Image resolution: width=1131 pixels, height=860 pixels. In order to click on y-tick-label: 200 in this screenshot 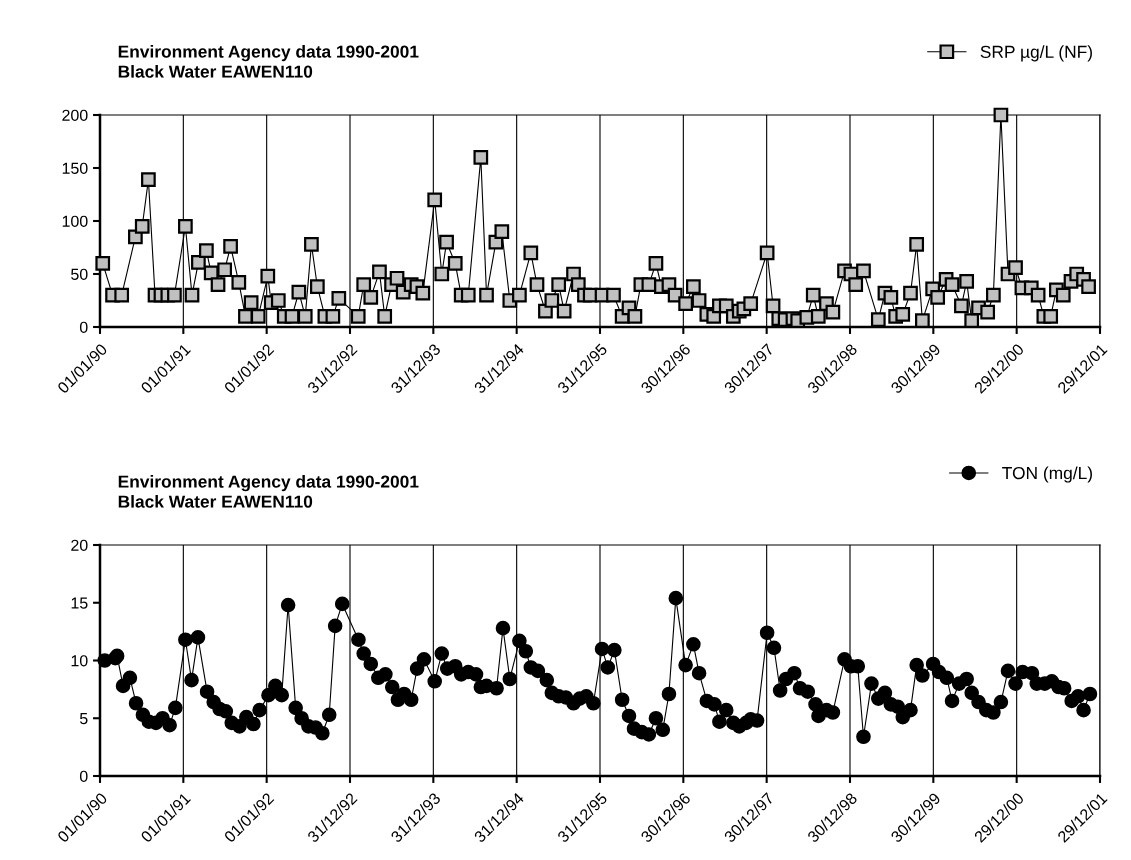, I will do `click(75, 115)`.